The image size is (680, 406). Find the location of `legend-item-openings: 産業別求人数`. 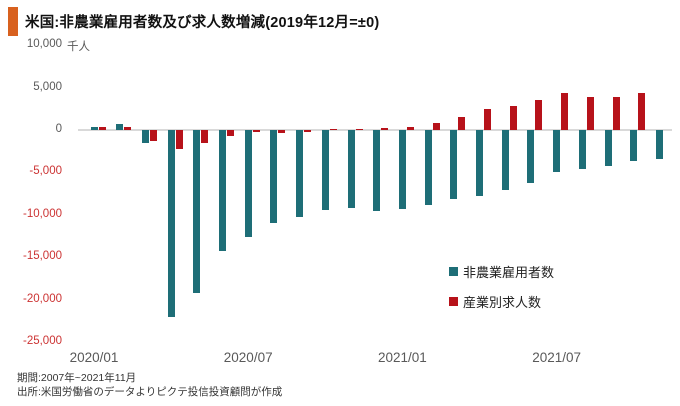

legend-item-openings: 産業別求人数 is located at coordinates (501, 301).